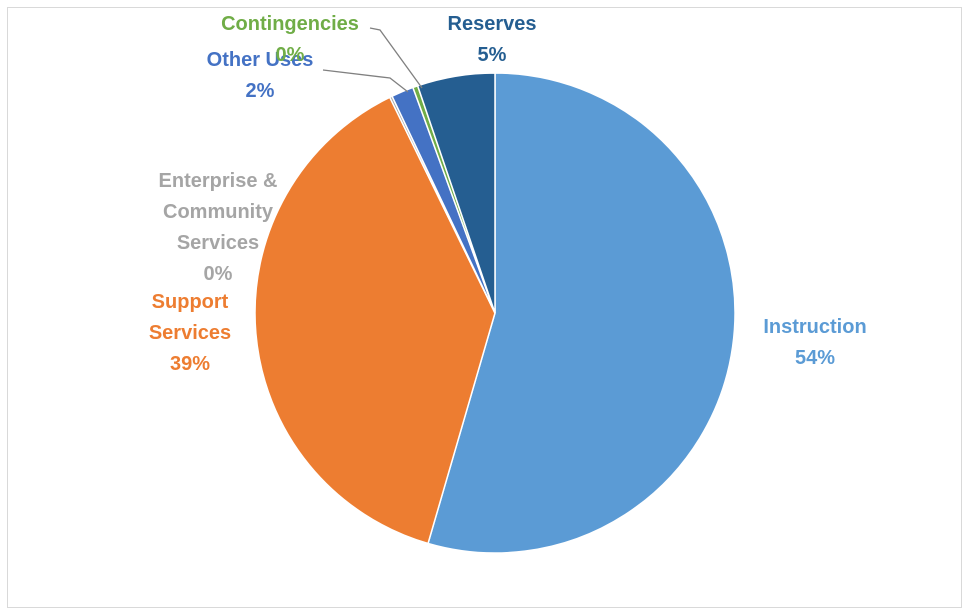  I want to click on data-label-enterprise-community-services: Enterprise & Community Services 0%, so click(218, 227).